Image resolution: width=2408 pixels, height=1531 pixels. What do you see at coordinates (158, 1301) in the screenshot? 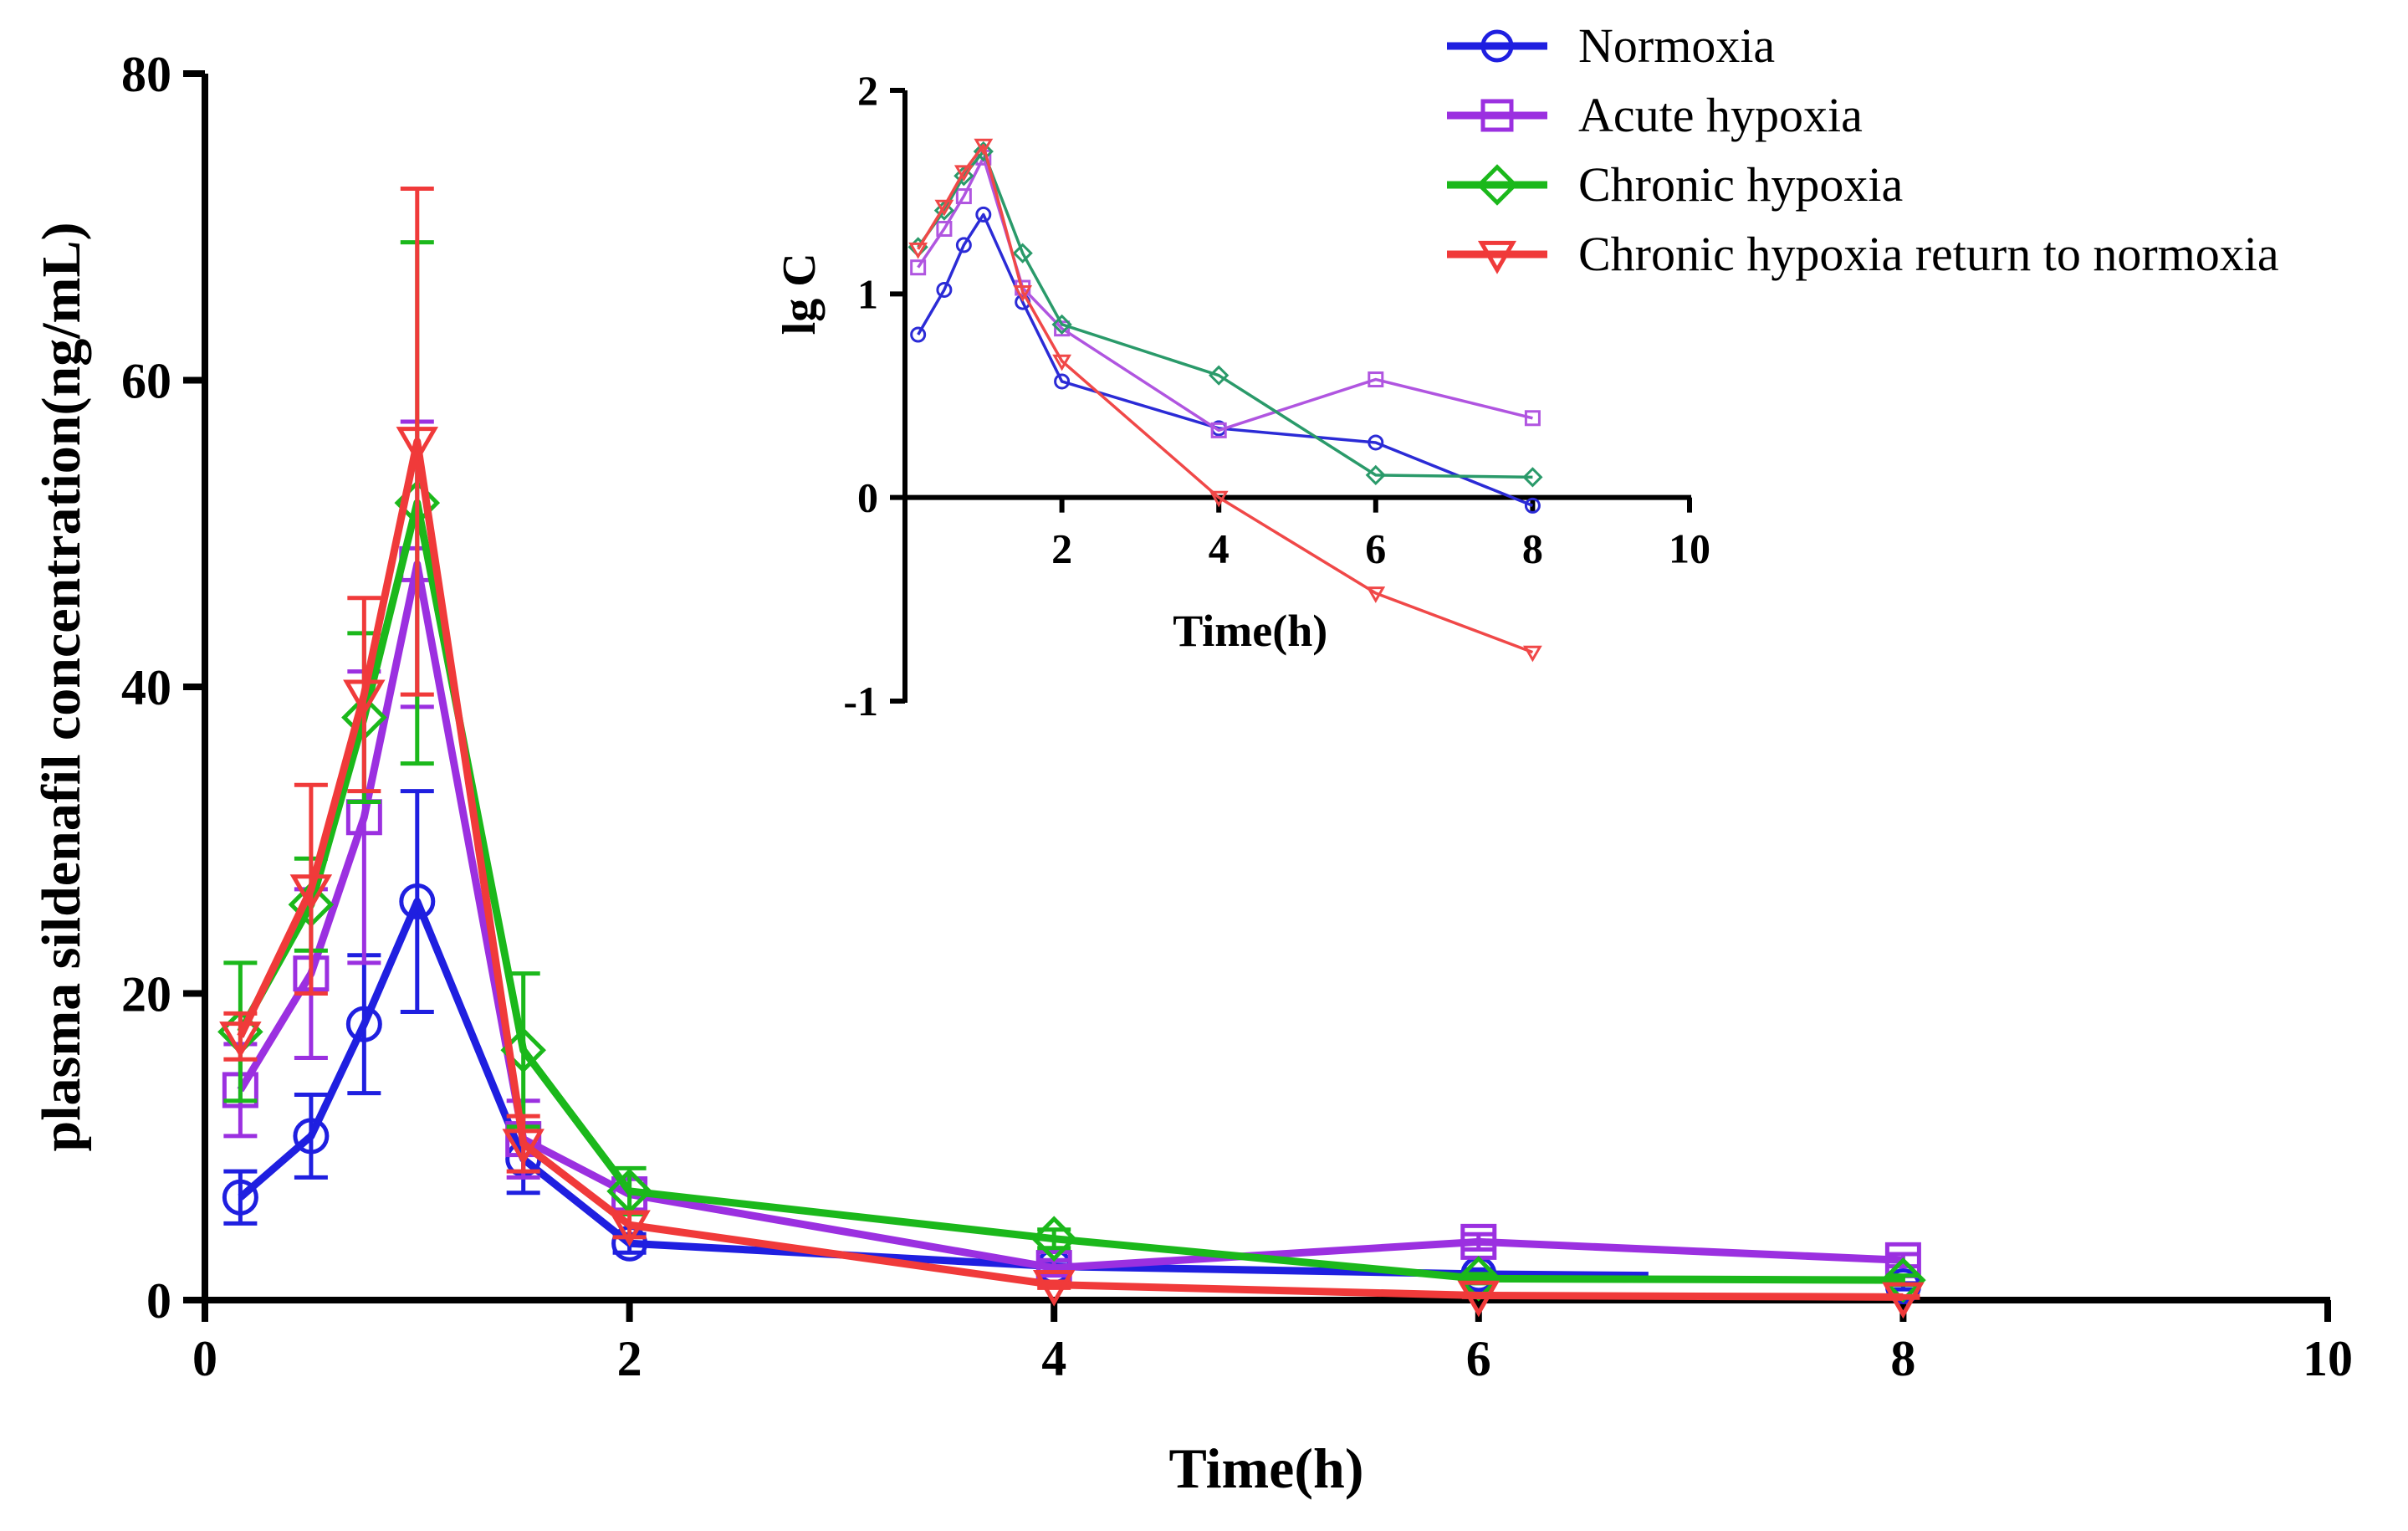
I see `y-tick-label: 0` at bounding box center [158, 1301].